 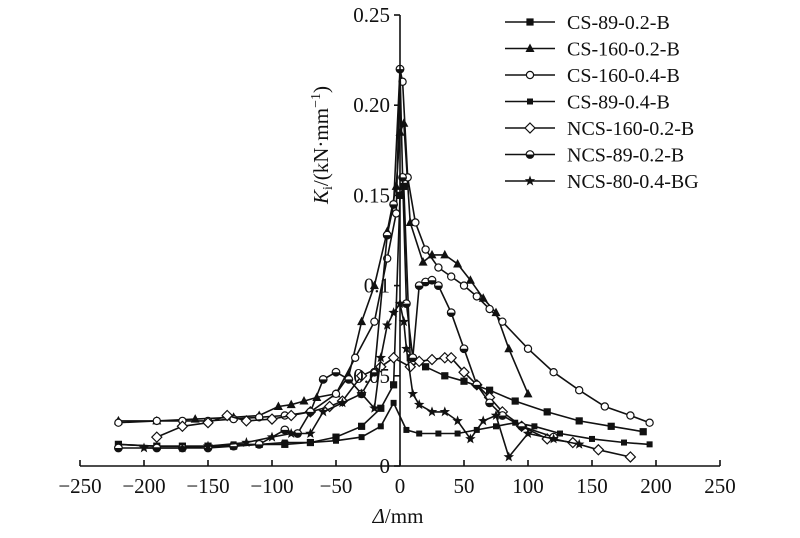 I want to click on y-tick-label: 0.20, so click(x=371, y=105).